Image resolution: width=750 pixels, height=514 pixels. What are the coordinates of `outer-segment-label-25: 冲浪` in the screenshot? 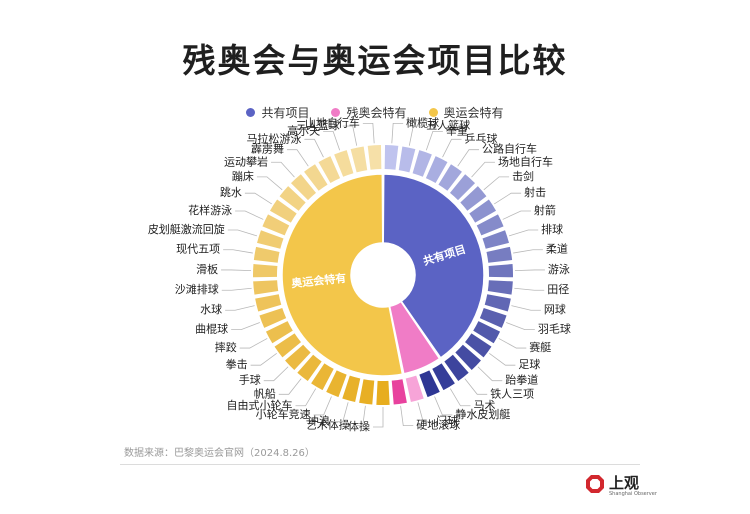 It's located at (319, 421).